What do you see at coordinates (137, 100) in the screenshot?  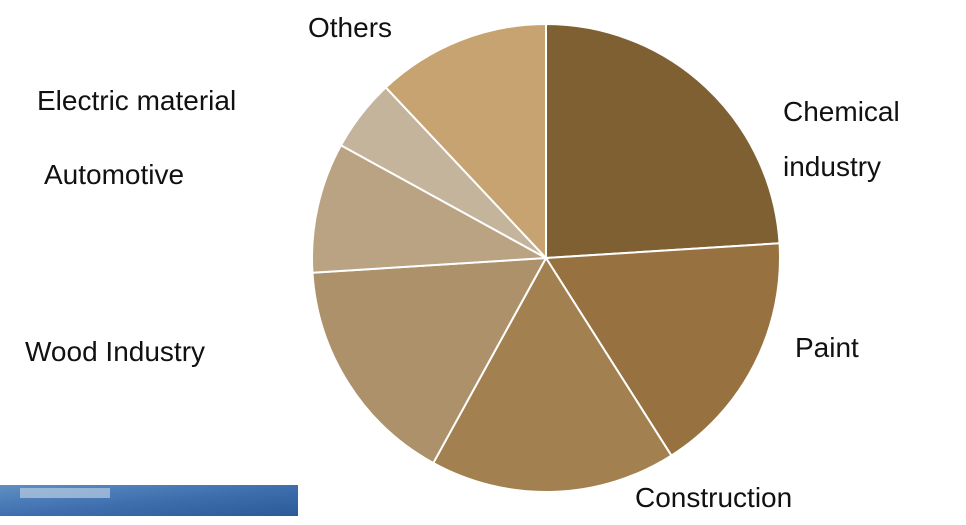 I see `slice-label: Electric material` at bounding box center [137, 100].